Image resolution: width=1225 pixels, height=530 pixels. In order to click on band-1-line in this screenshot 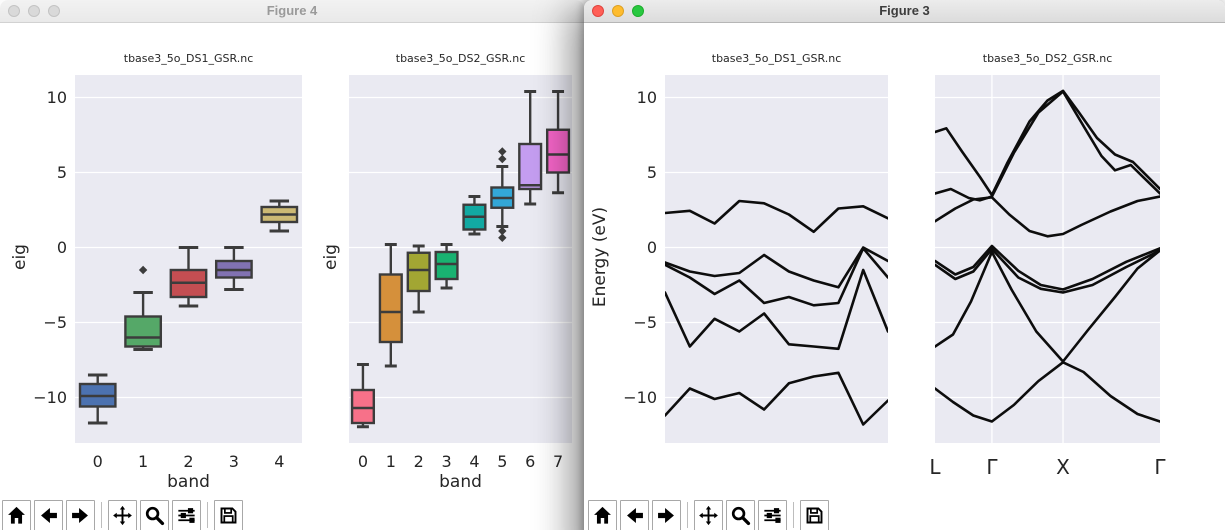, I will do `click(776, 309)`.